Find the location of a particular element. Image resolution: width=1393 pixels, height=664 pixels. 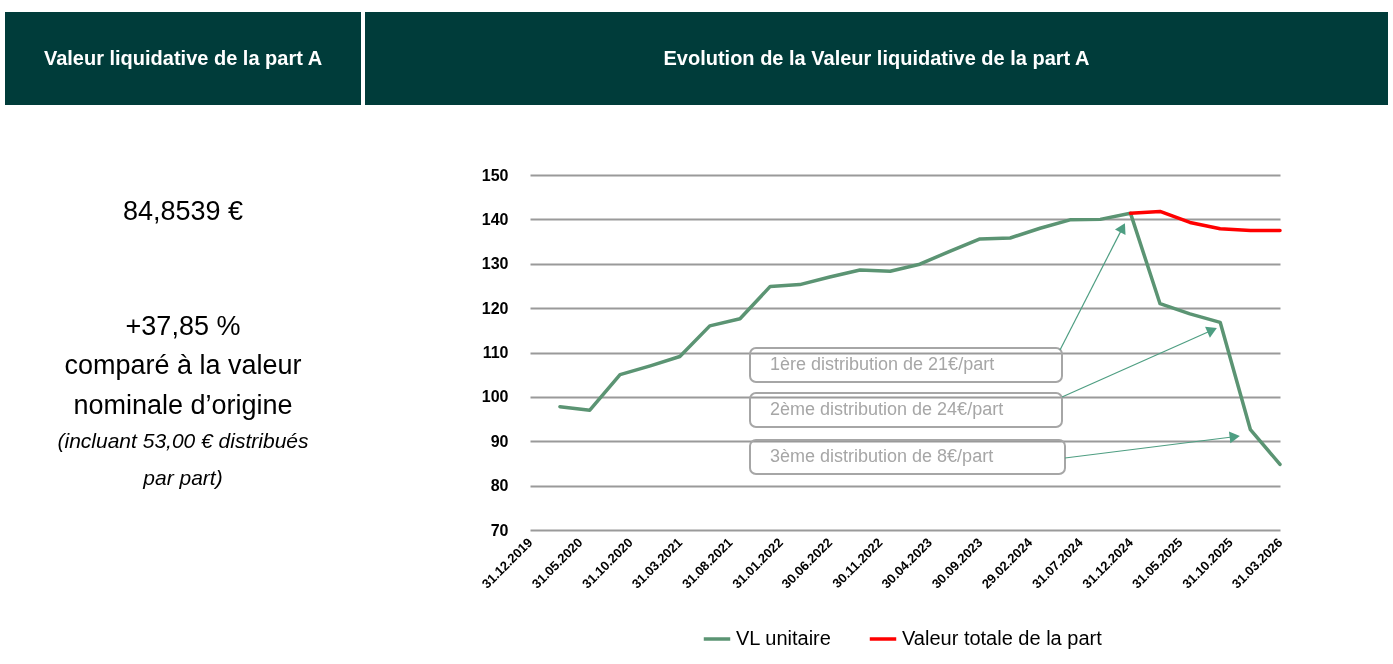

y-tick-label: 110 is located at coordinates (495, 352).